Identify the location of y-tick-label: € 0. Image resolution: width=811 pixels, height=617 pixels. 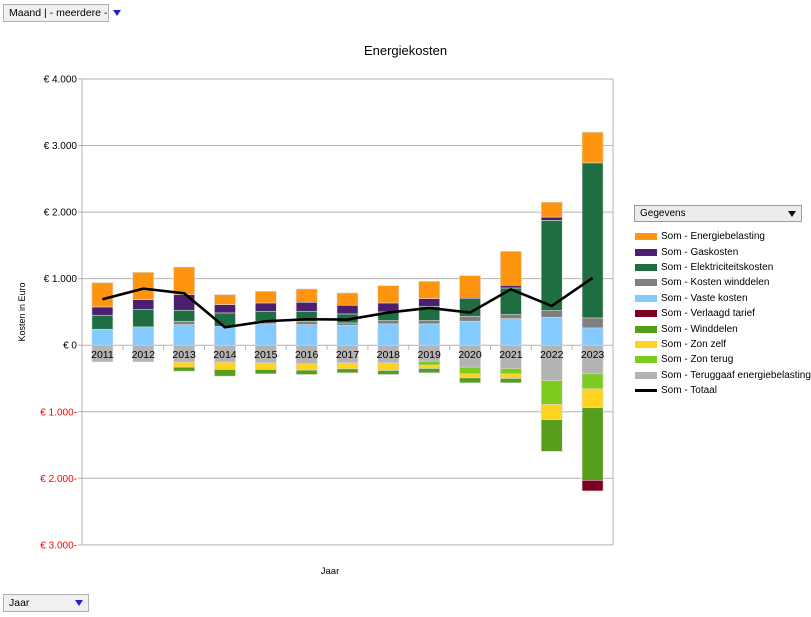
(70, 346).